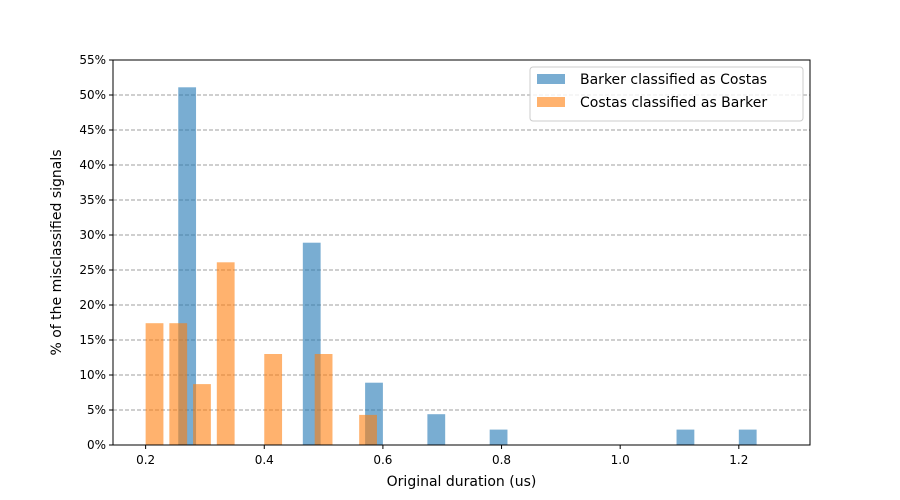 The height and width of the screenshot is (500, 900). Describe the element at coordinates (92, 200) in the screenshot. I see `y-tick-label: 35%` at that location.